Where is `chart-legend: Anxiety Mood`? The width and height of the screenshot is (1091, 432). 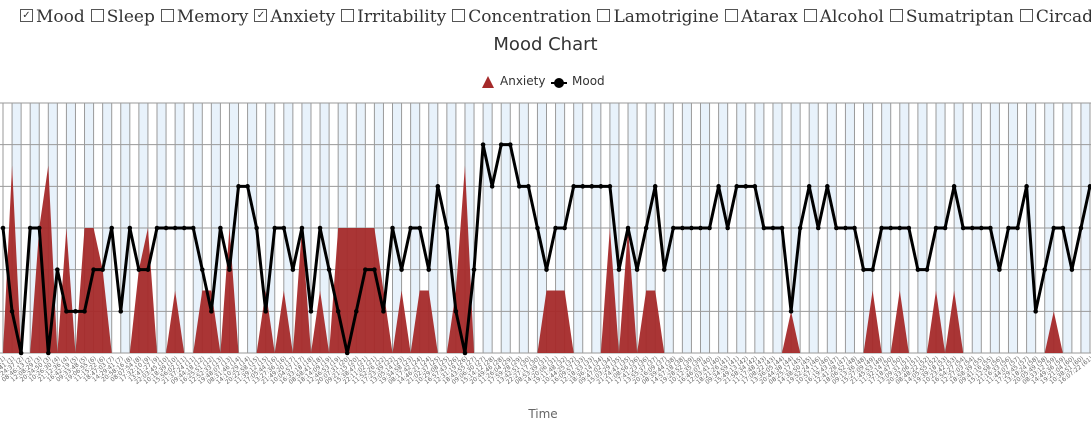 chart-legend: Anxiety Mood is located at coordinates (543, 81).